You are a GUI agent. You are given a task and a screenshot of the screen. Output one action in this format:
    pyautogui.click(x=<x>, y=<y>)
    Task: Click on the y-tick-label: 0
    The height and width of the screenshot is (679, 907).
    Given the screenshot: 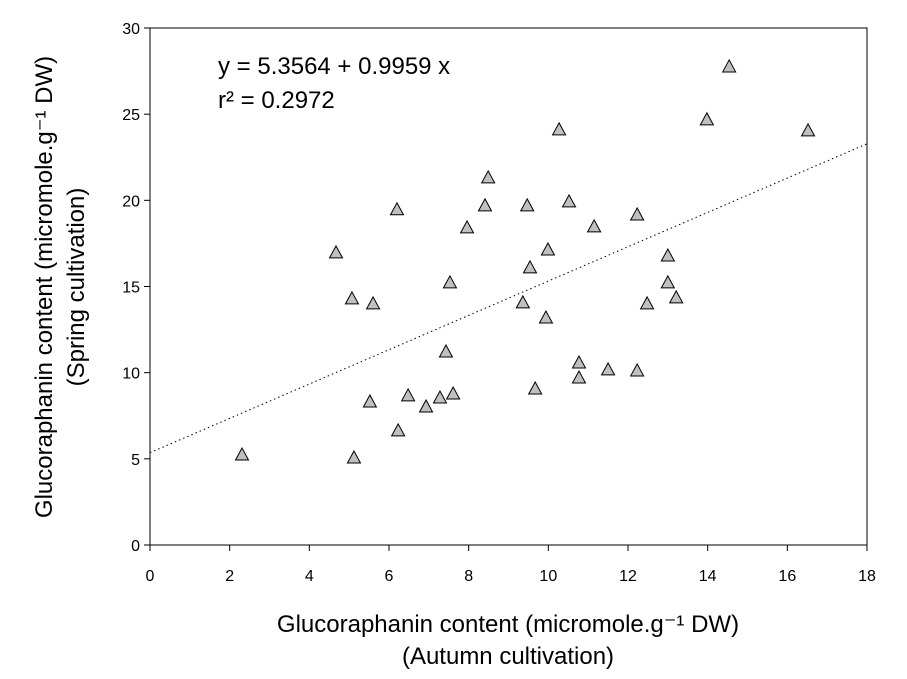 What is the action you would take?
    pyautogui.click(x=135, y=546)
    